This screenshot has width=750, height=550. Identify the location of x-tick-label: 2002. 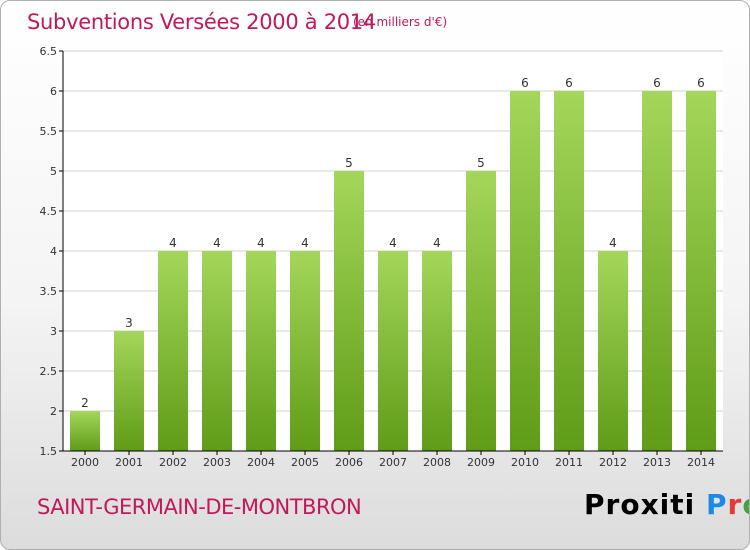
(173, 462).